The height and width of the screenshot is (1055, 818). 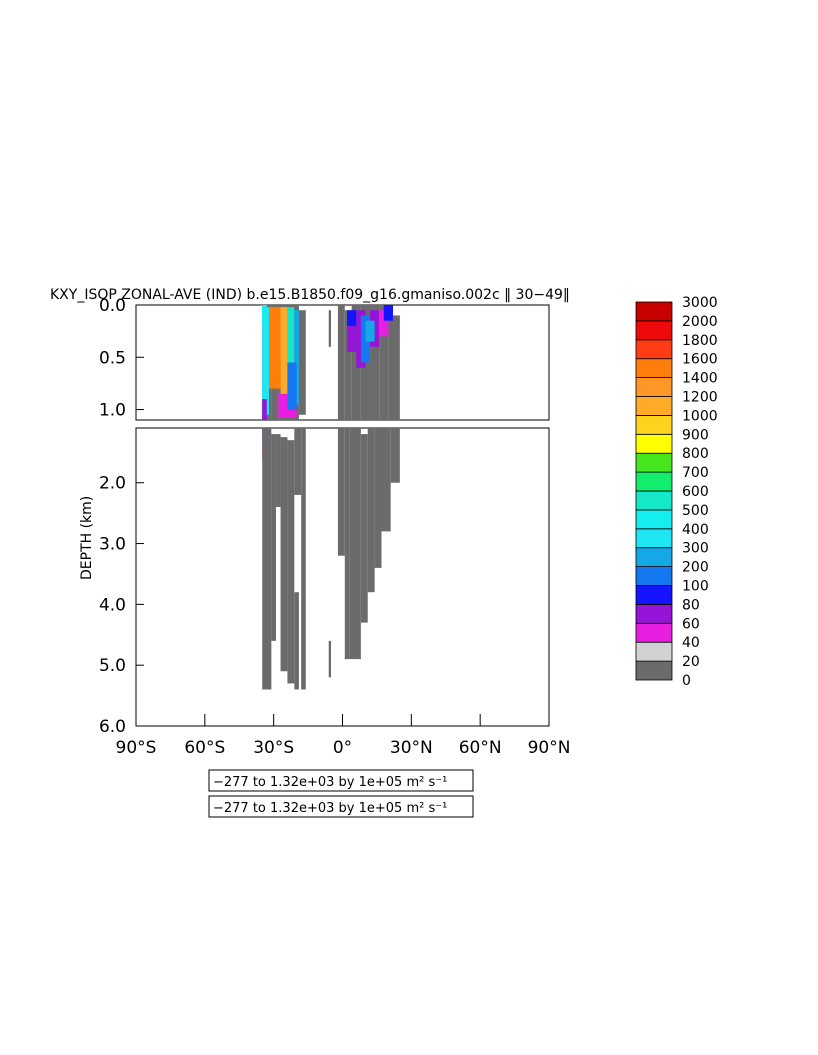 I want to click on colorbar-label: 400, so click(x=695, y=530).